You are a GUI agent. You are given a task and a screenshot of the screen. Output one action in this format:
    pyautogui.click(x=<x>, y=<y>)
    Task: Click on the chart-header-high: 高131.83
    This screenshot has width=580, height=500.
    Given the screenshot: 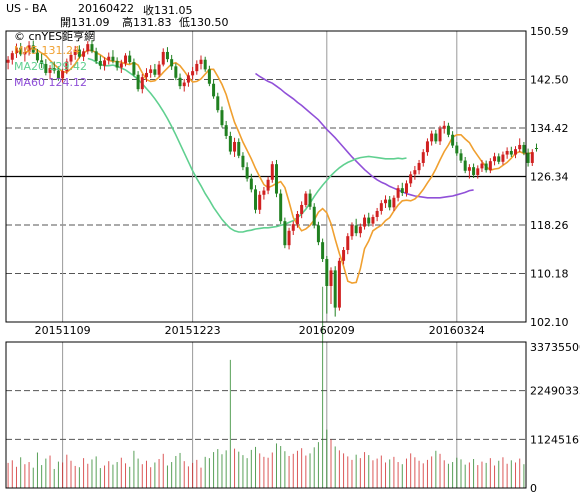 What is the action you would take?
    pyautogui.click(x=147, y=22)
    